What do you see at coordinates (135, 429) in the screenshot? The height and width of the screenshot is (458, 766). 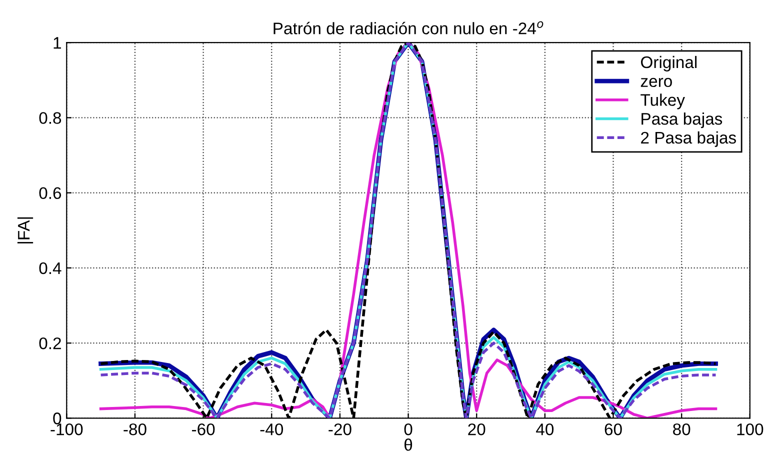 I see `x-tick-label: -80` at bounding box center [135, 429].